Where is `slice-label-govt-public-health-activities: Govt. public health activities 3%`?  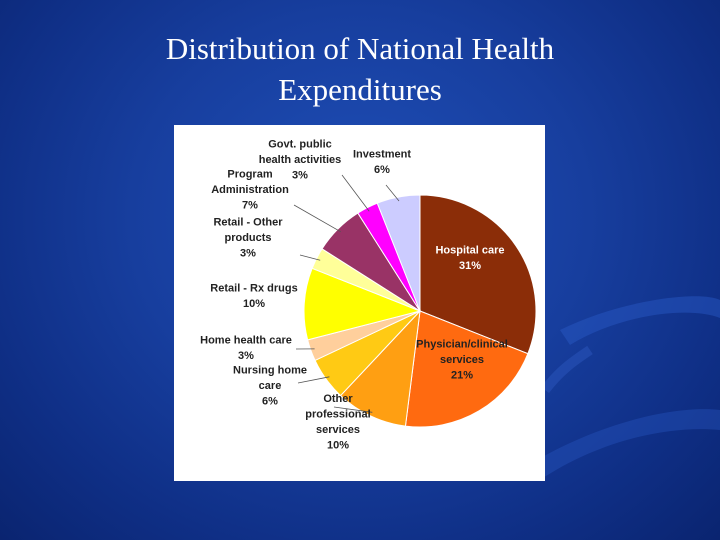
slice-label-govt-public-health-activities: Govt. public health activities 3% is located at coordinates (300, 160).